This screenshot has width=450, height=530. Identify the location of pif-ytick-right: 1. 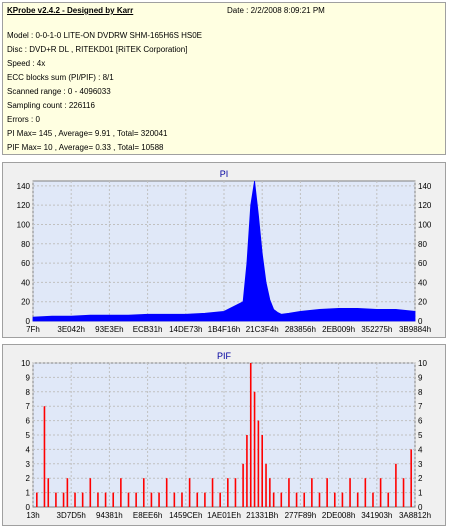
(420, 493).